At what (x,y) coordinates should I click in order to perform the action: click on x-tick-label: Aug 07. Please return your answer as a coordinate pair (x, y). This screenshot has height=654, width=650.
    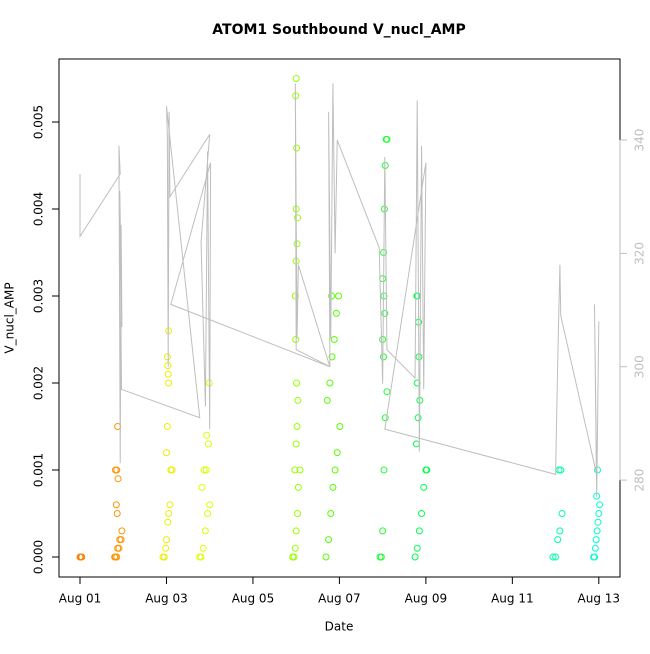
    Looking at the image, I should click on (339, 599).